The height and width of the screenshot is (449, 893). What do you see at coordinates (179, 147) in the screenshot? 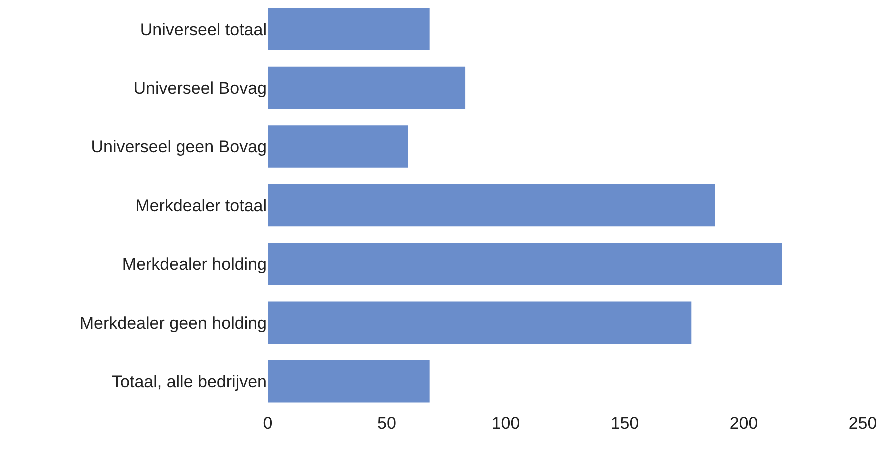
I see `y-tick-label: Universeel geen Bovag` at bounding box center [179, 147].